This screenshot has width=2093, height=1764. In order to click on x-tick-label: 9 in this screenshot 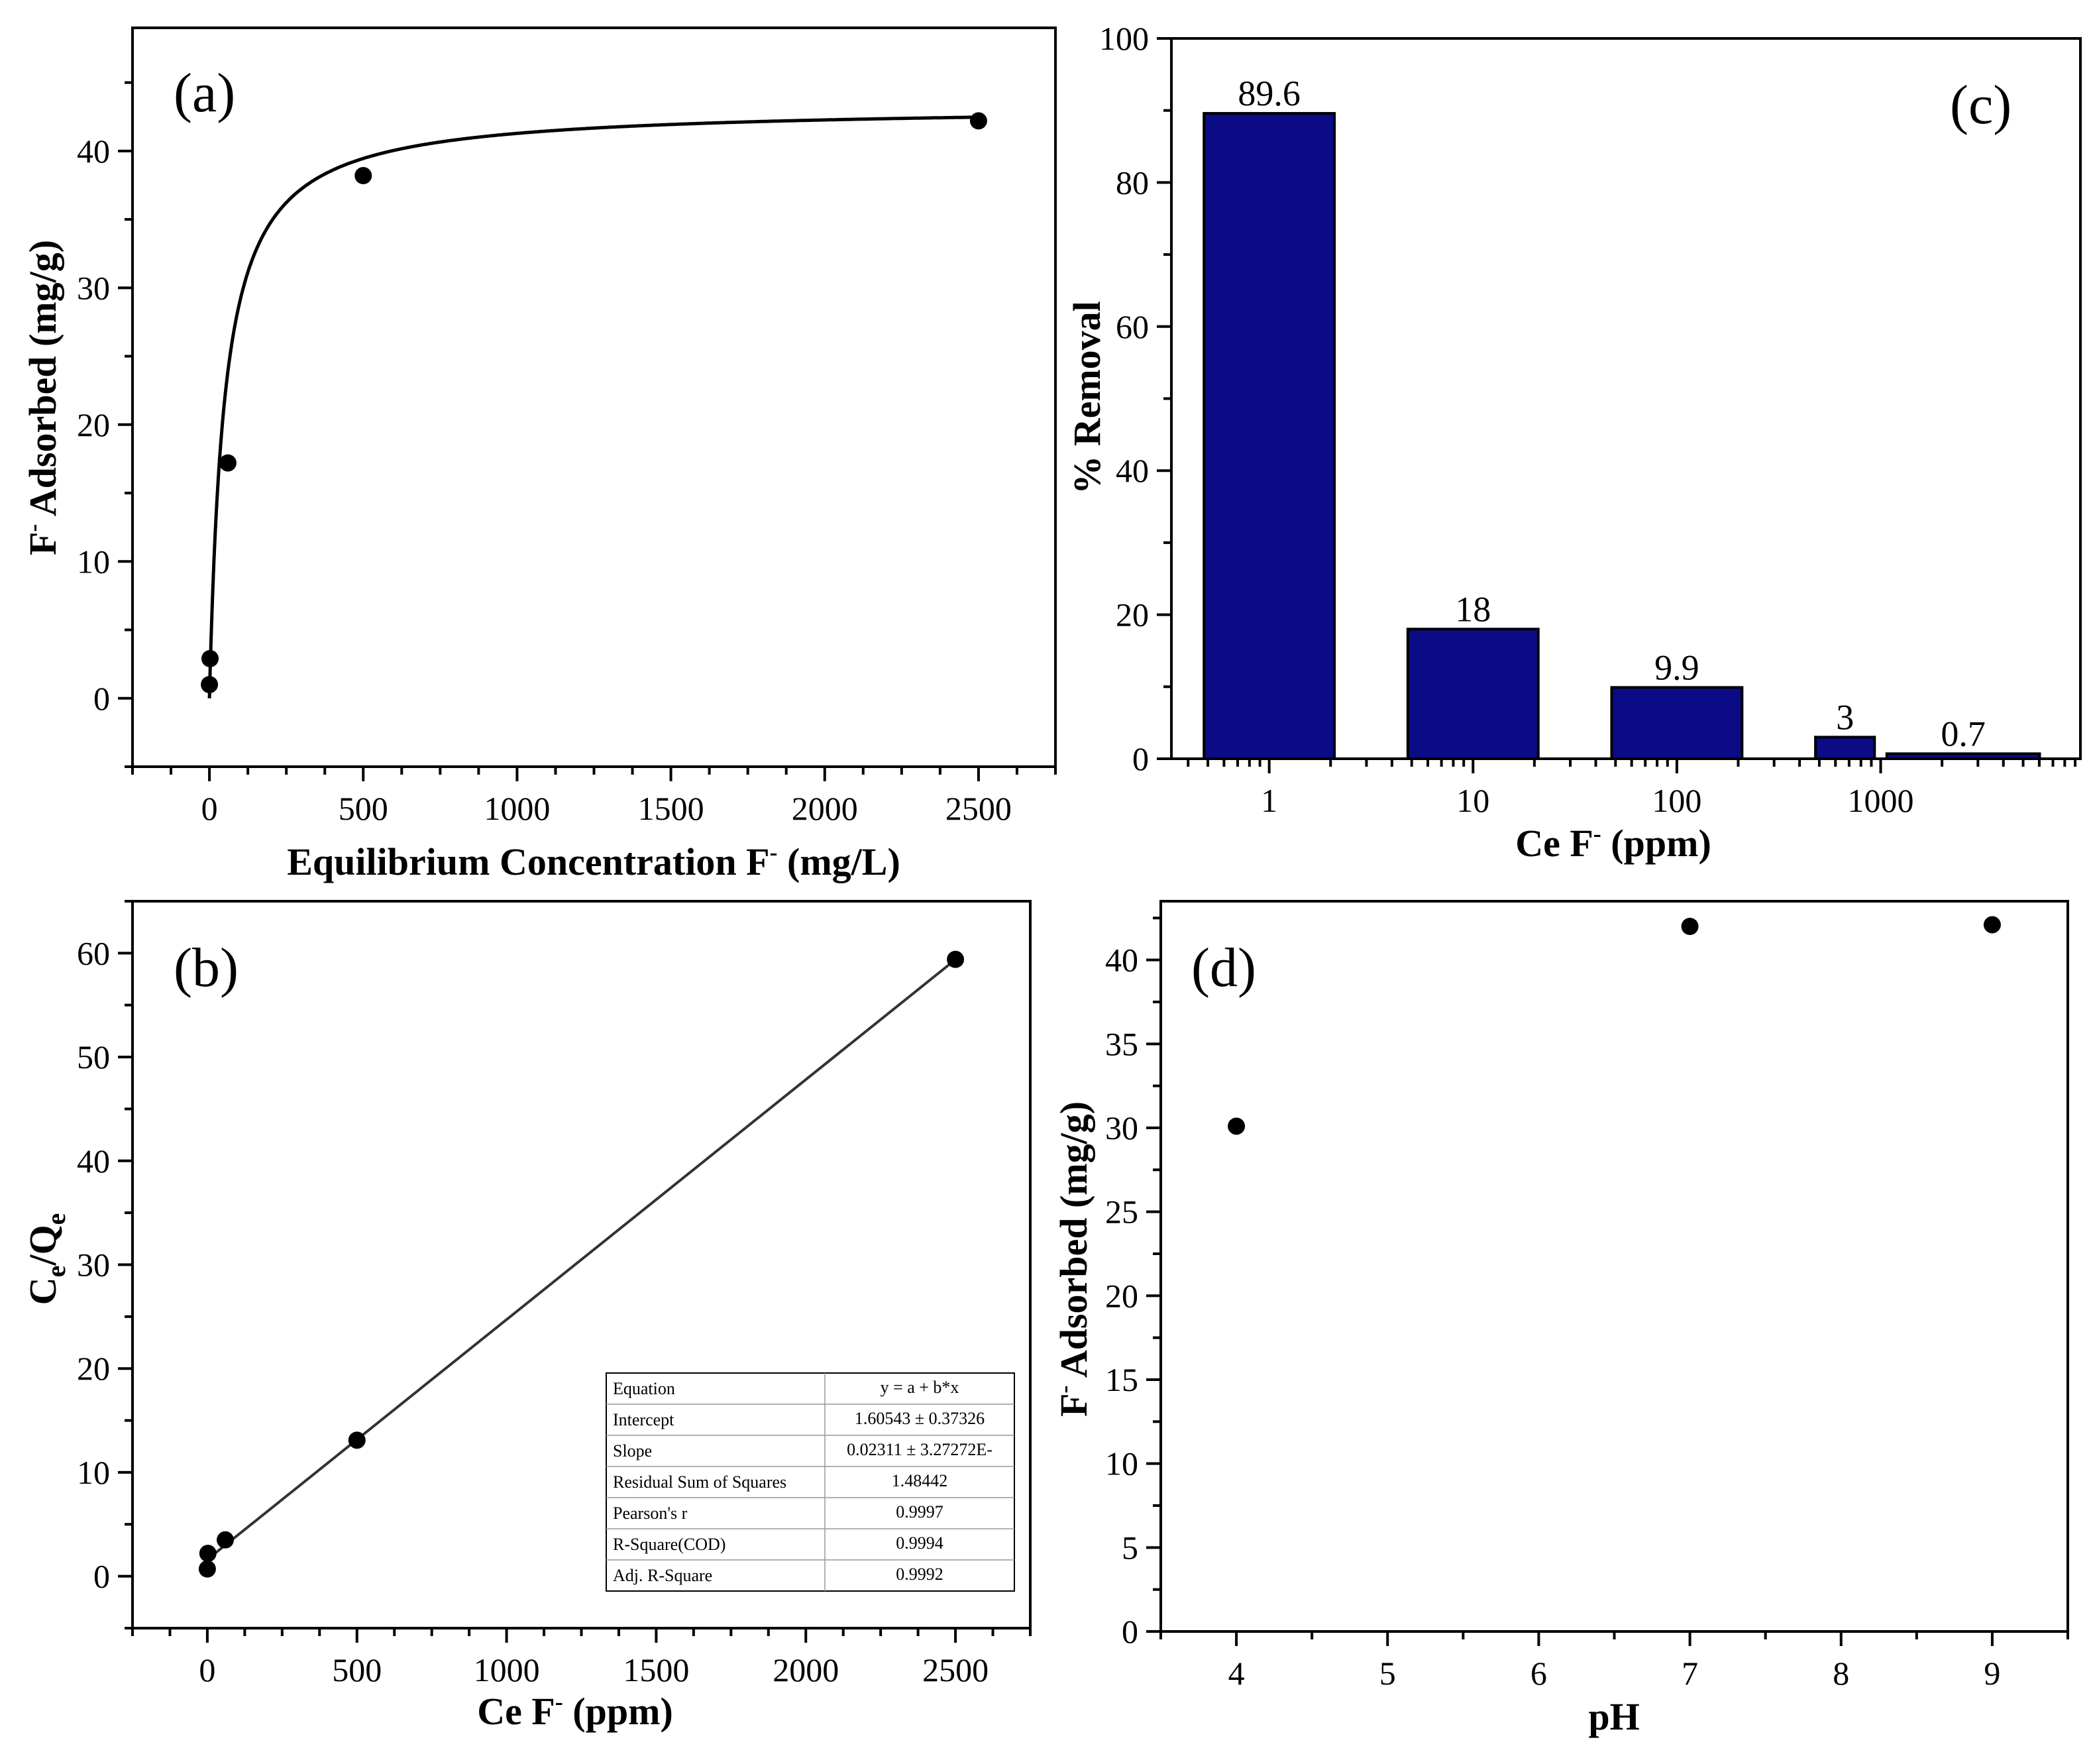, I will do `click(1992, 1673)`.